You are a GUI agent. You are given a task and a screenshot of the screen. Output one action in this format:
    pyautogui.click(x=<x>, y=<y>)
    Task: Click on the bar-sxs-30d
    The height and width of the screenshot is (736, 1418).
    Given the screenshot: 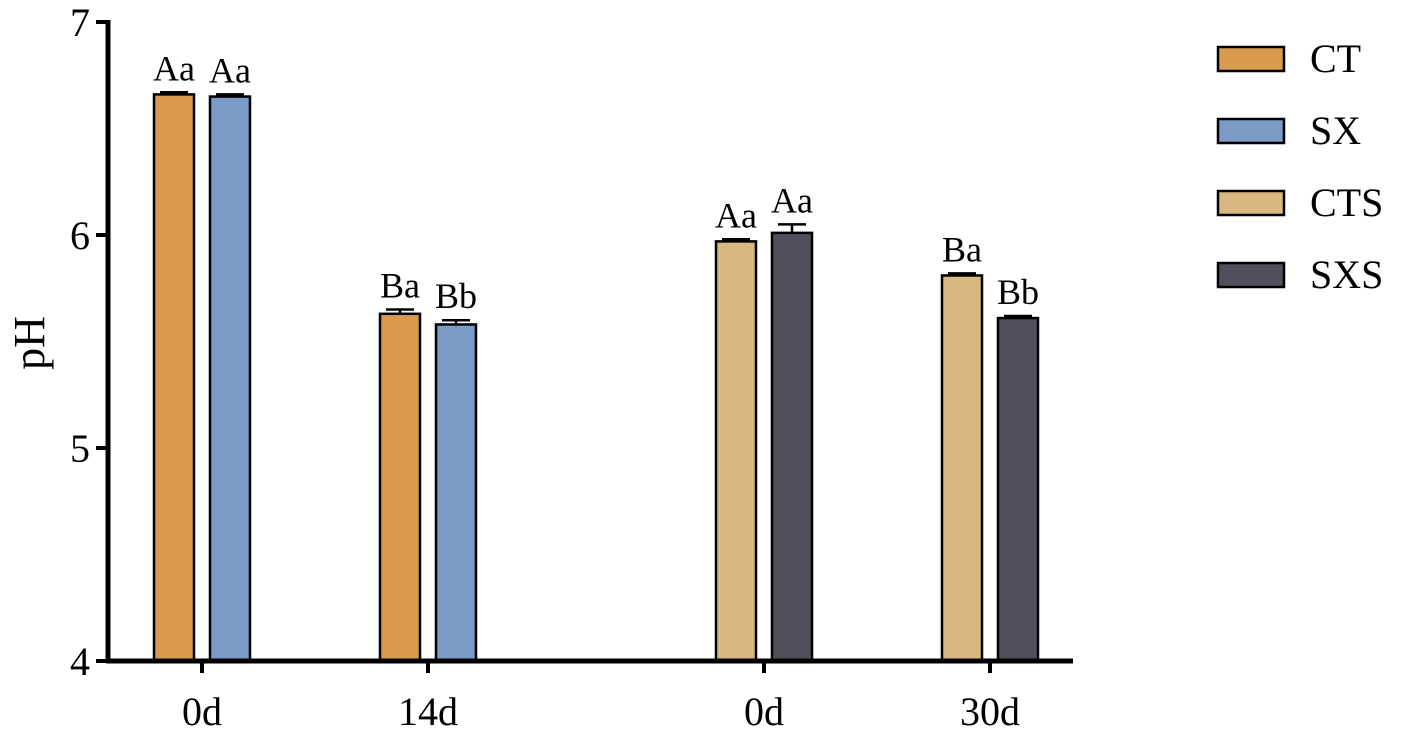 What is the action you would take?
    pyautogui.click(x=1018, y=489)
    